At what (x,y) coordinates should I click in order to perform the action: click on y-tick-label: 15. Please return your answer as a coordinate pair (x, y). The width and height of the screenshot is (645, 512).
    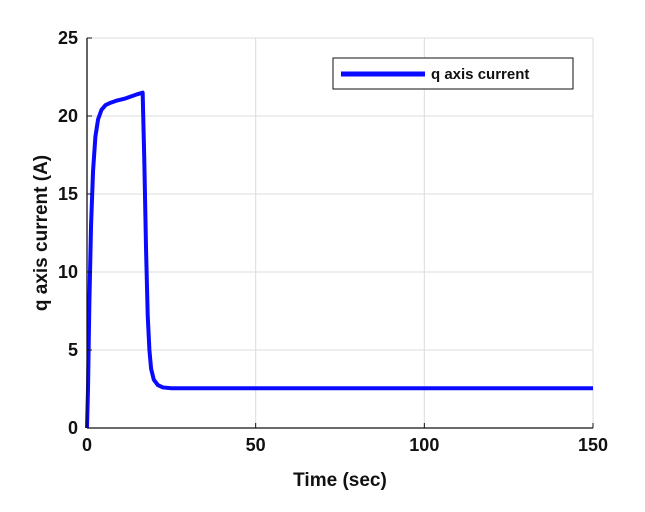
    Looking at the image, I should click on (68, 194).